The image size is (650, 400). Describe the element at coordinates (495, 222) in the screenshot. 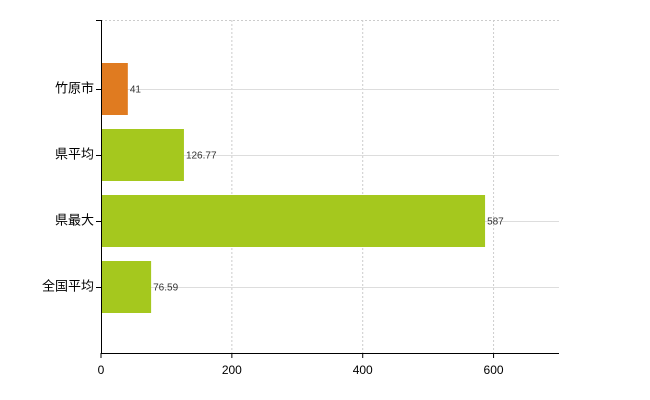

I see `value-label: 587` at that location.